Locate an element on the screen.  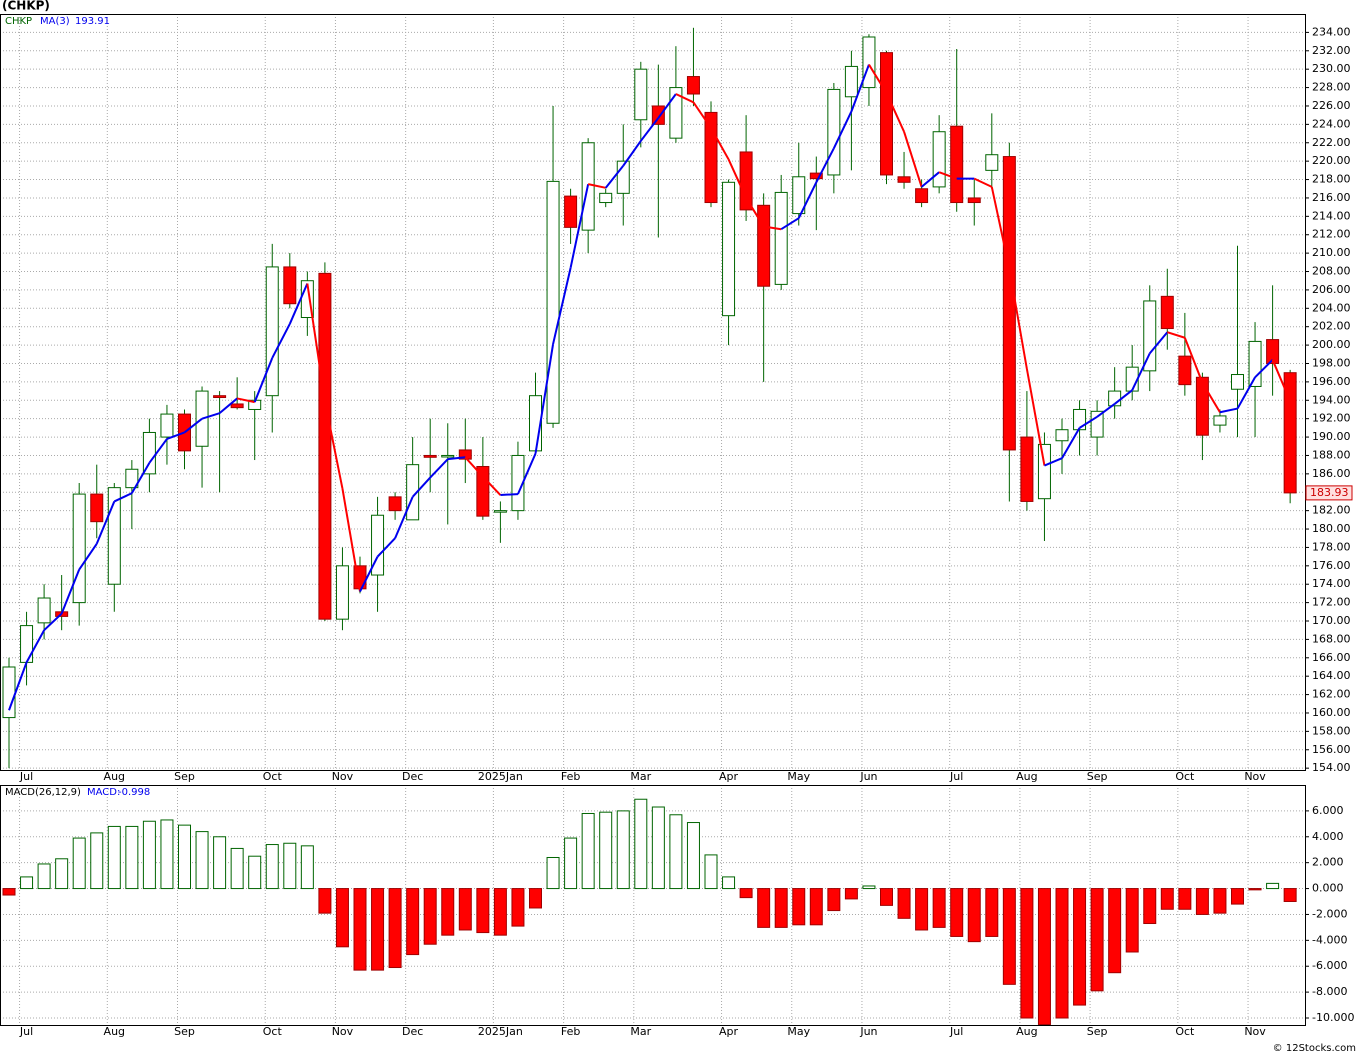
x-tick-label: Dec is located at coordinates (412, 776).